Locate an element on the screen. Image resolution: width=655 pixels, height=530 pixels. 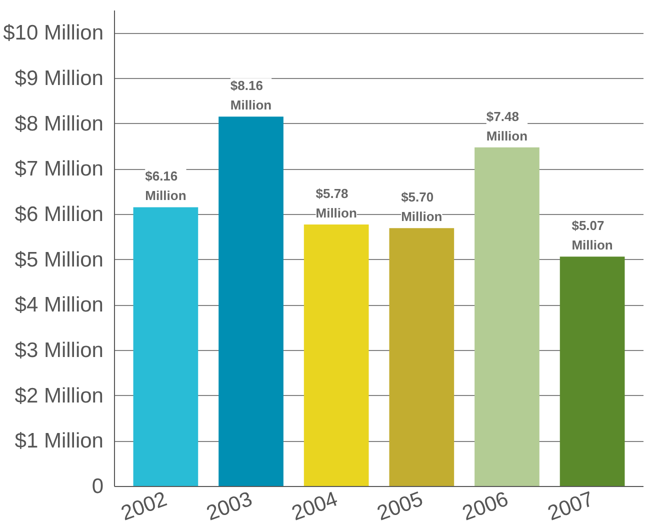
y-tick-label: $3 Million is located at coordinates (59, 350).